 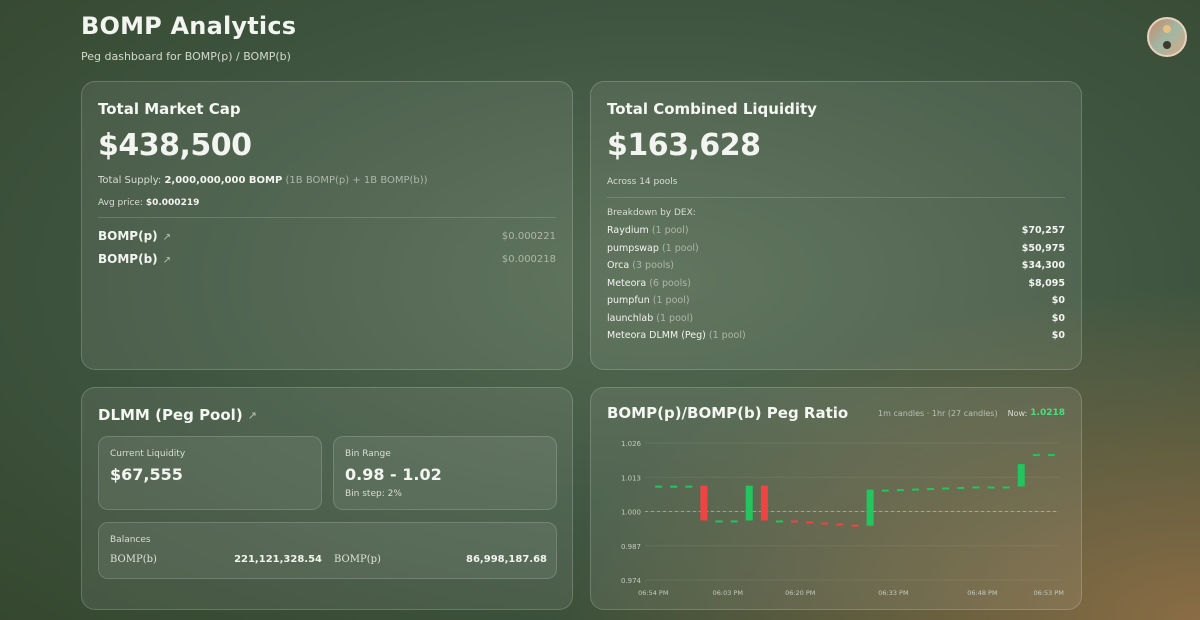 What do you see at coordinates (327, 203) in the screenshot?
I see `avg-price: Avg price: $0.000219` at bounding box center [327, 203].